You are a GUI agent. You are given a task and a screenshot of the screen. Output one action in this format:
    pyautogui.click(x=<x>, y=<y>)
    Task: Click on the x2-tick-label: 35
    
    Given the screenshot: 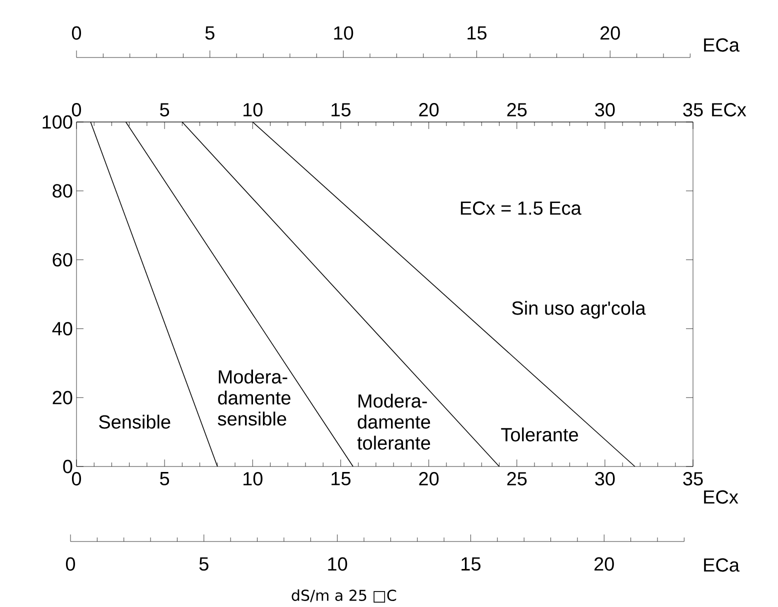 What is the action you would take?
    pyautogui.click(x=693, y=109)
    